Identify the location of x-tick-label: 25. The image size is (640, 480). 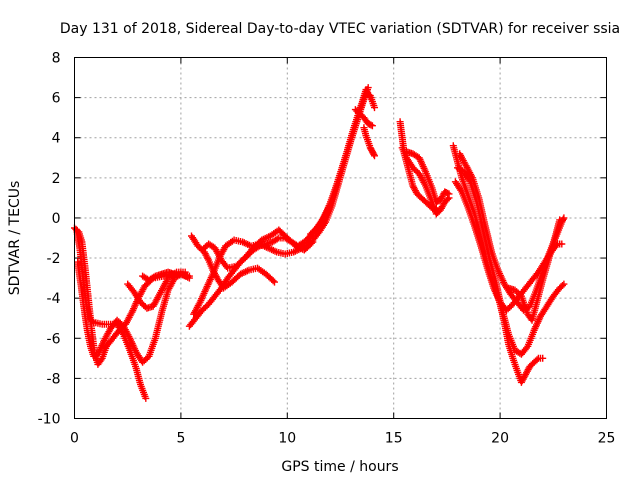
(607, 439).